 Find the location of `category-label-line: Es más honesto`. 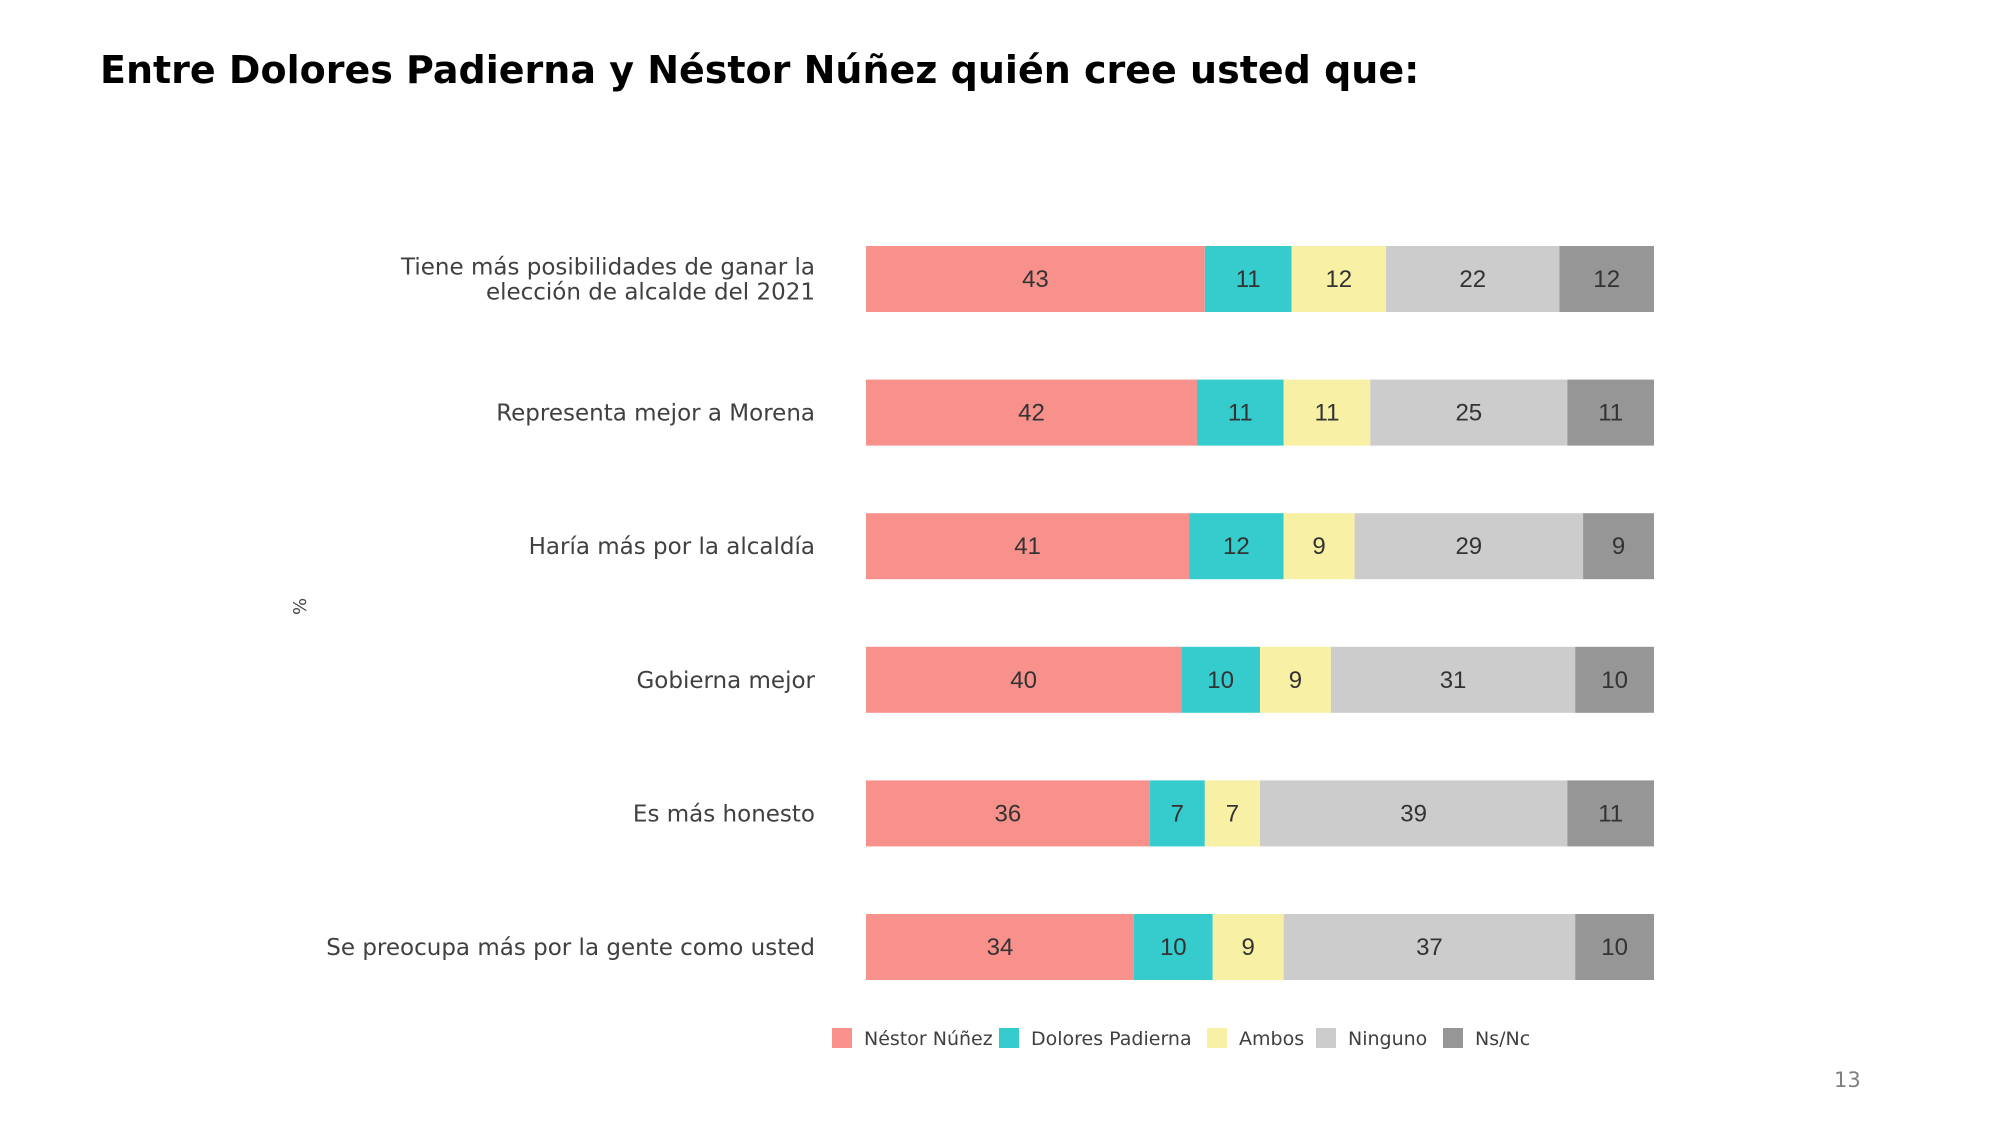

category-label-line: Es más honesto is located at coordinates (724, 814).